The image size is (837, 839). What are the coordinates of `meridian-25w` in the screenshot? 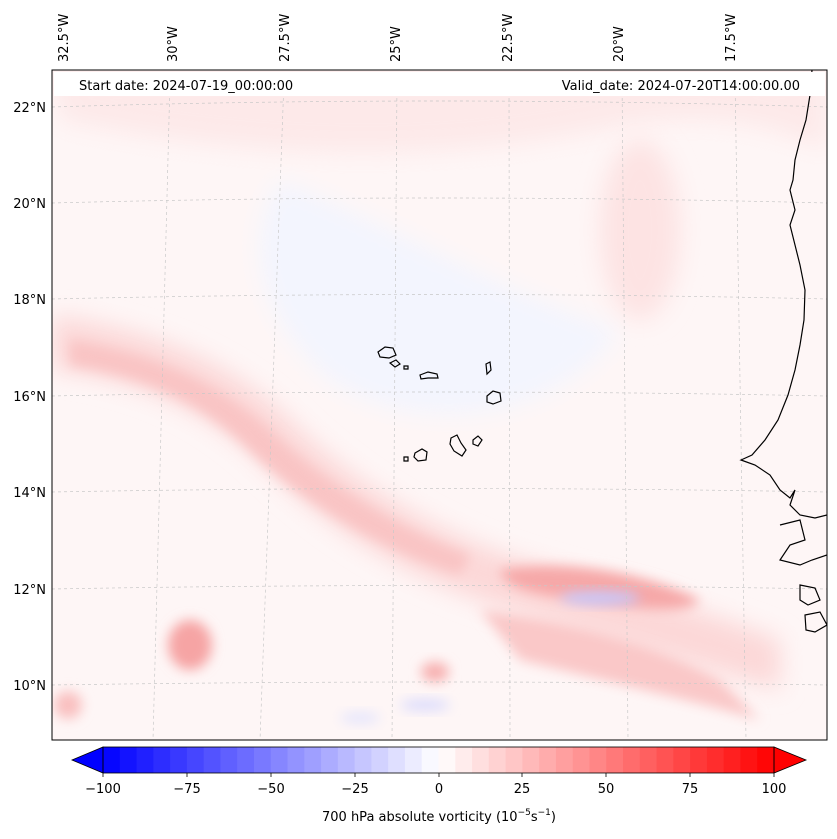 It's located at (394, 409).